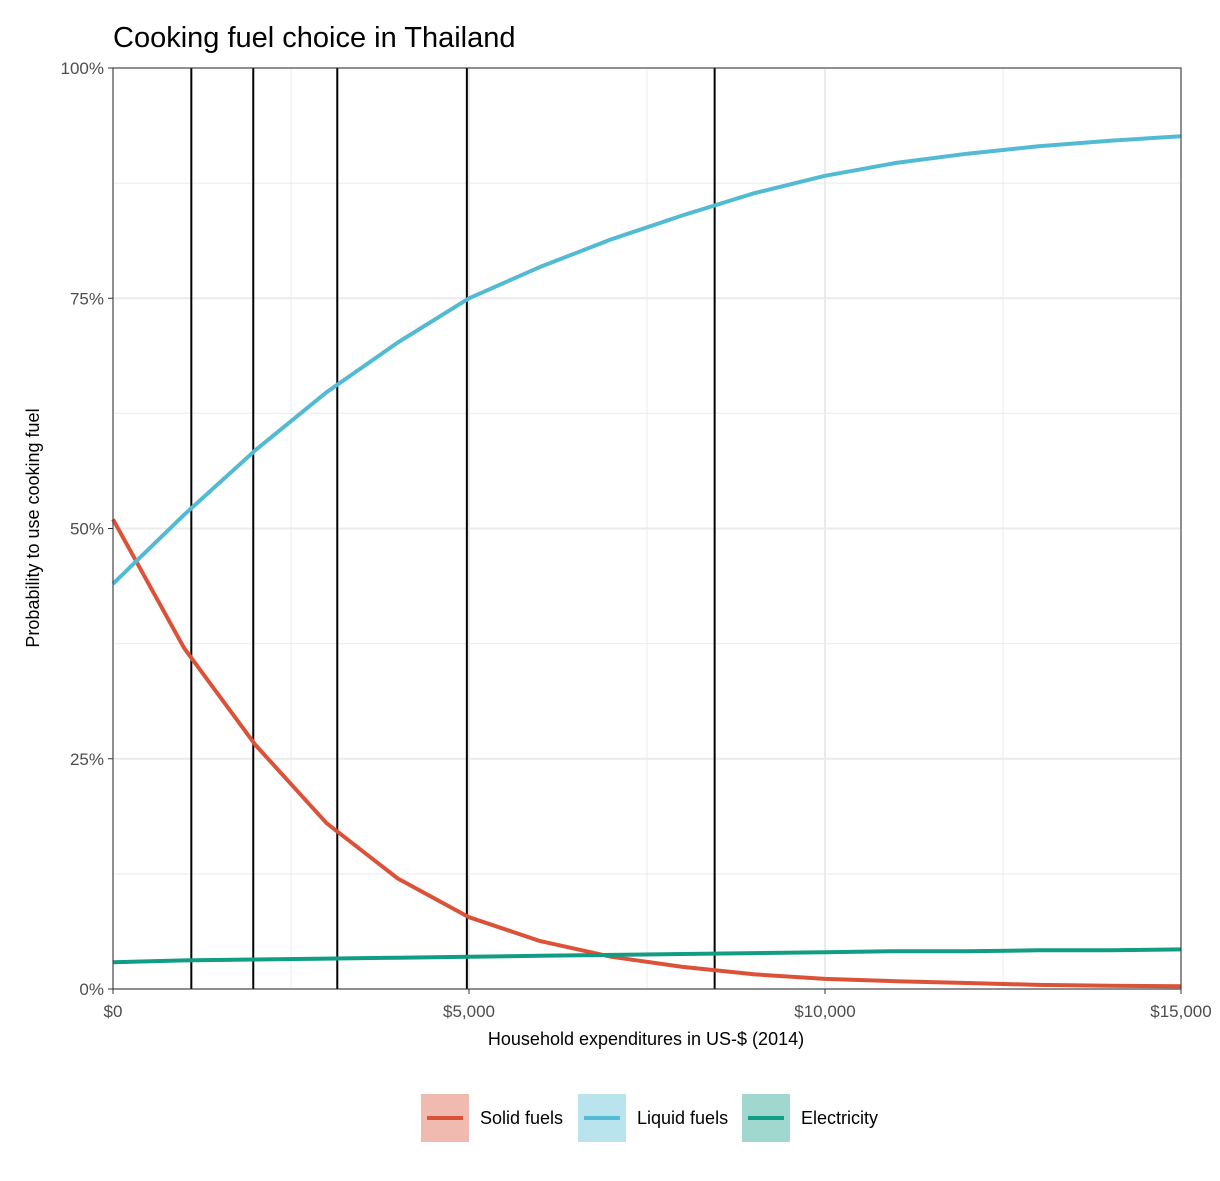 The height and width of the screenshot is (1181, 1220). Describe the element at coordinates (646, 1039) in the screenshot. I see `x-axis-title: Household expenditures in US-$ (2014)` at that location.